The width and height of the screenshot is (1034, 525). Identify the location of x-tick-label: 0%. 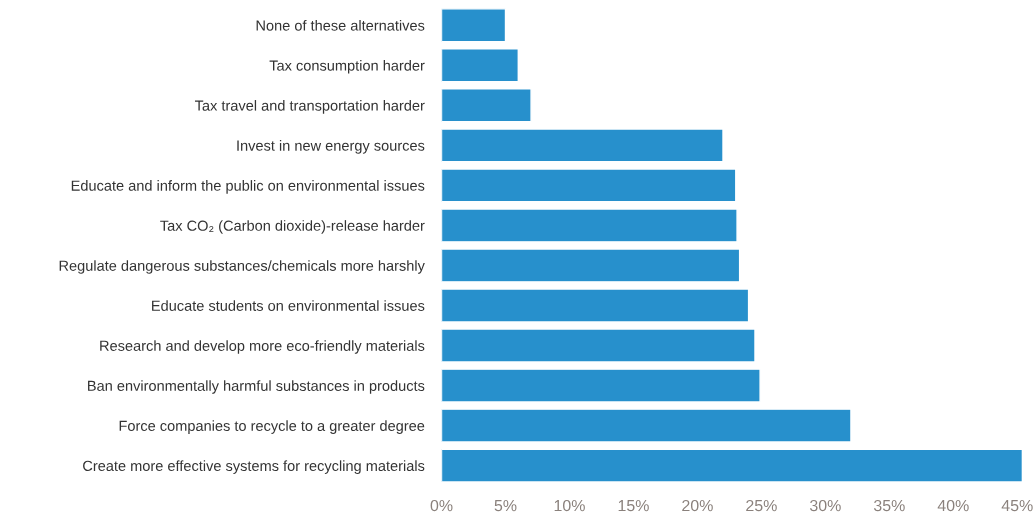
(441, 505).